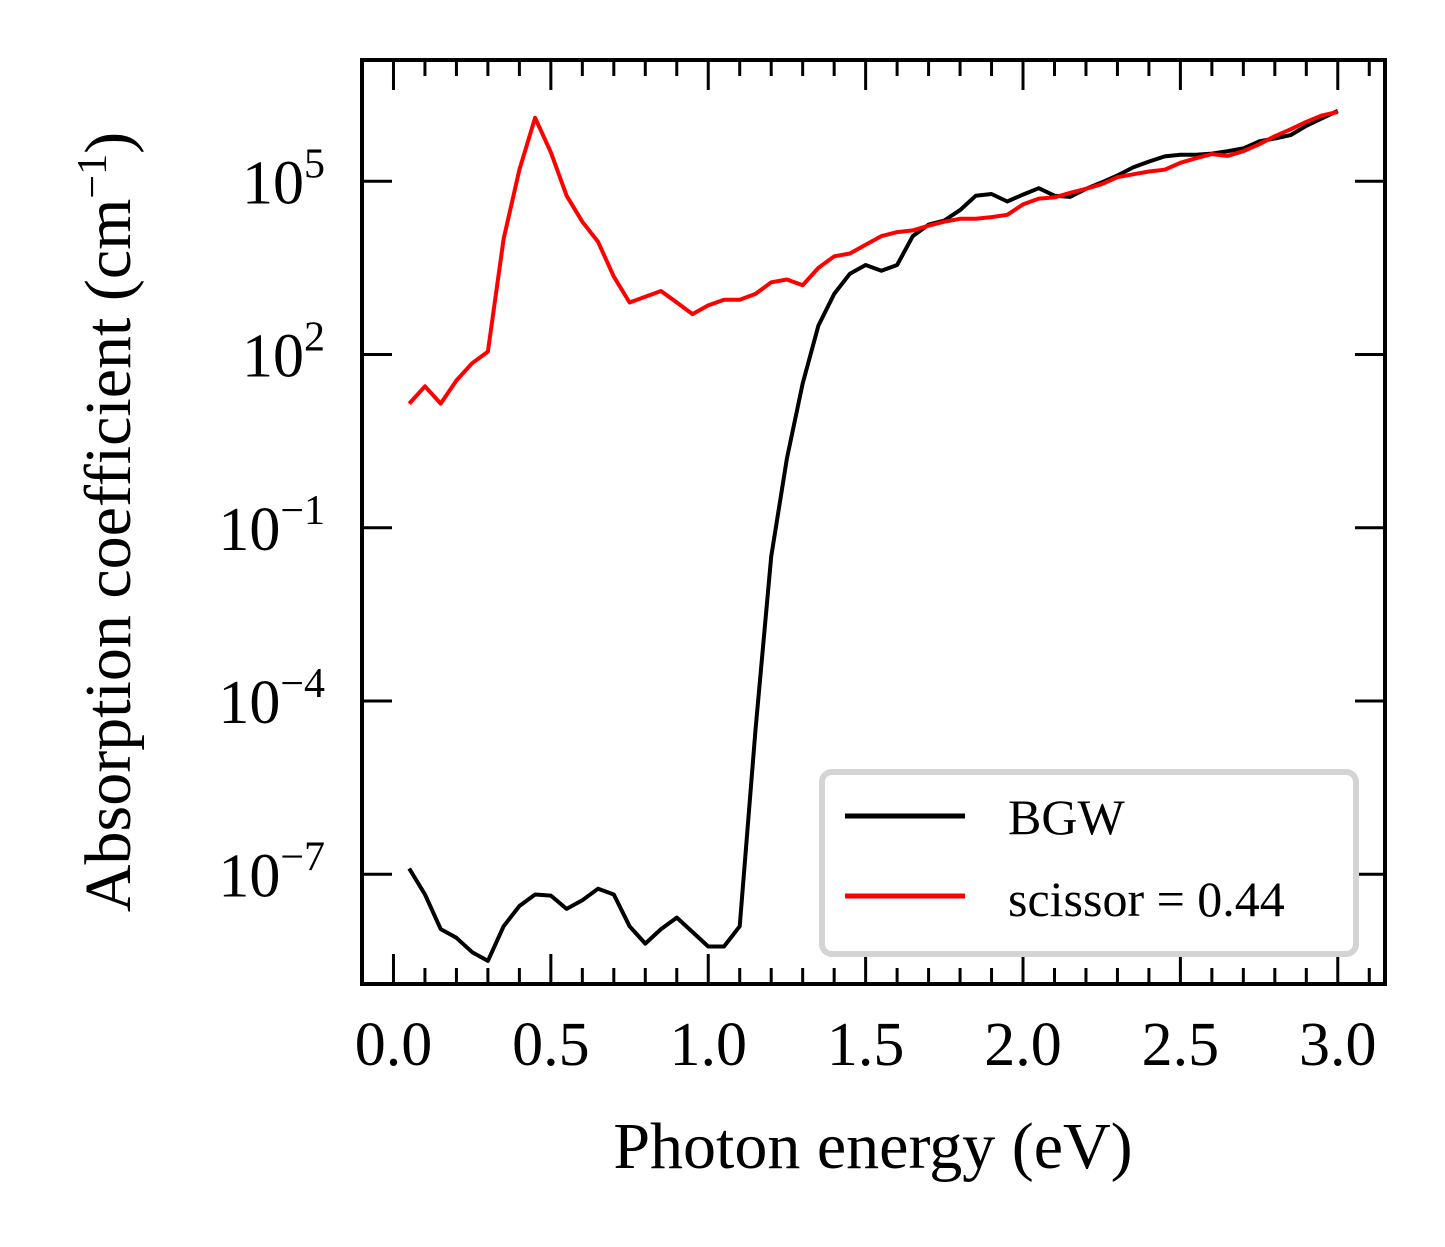 The width and height of the screenshot is (1445, 1247). I want to click on y-axis-label: Absorption coefficient (cm−1), so click(107, 522).